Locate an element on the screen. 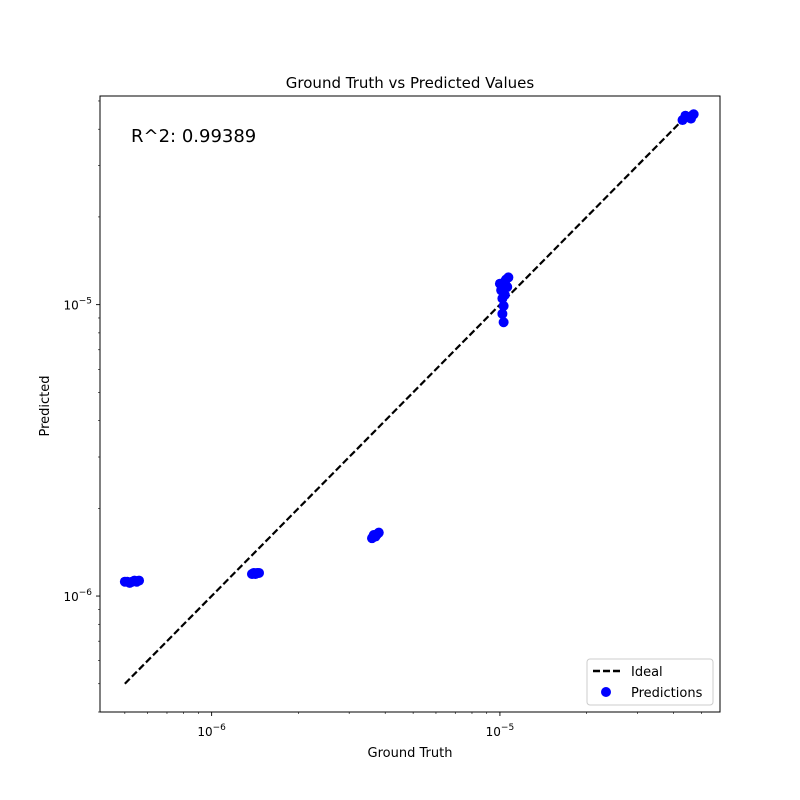 Image resolution: width=800 pixels, height=800 pixels. x-tick-label: 10⁻⁶ is located at coordinates (211, 731).